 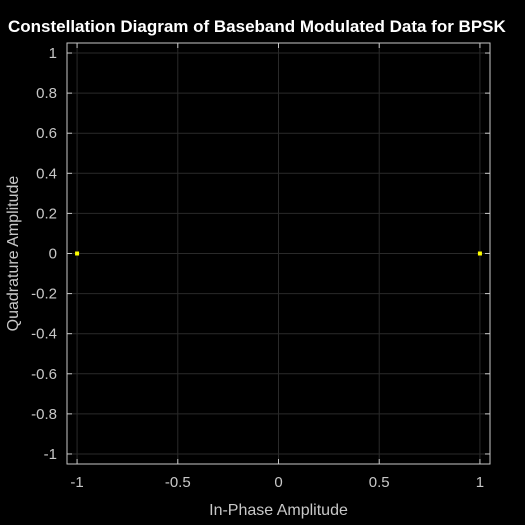 I want to click on y-tick-label: -0.2, so click(x=44, y=294).